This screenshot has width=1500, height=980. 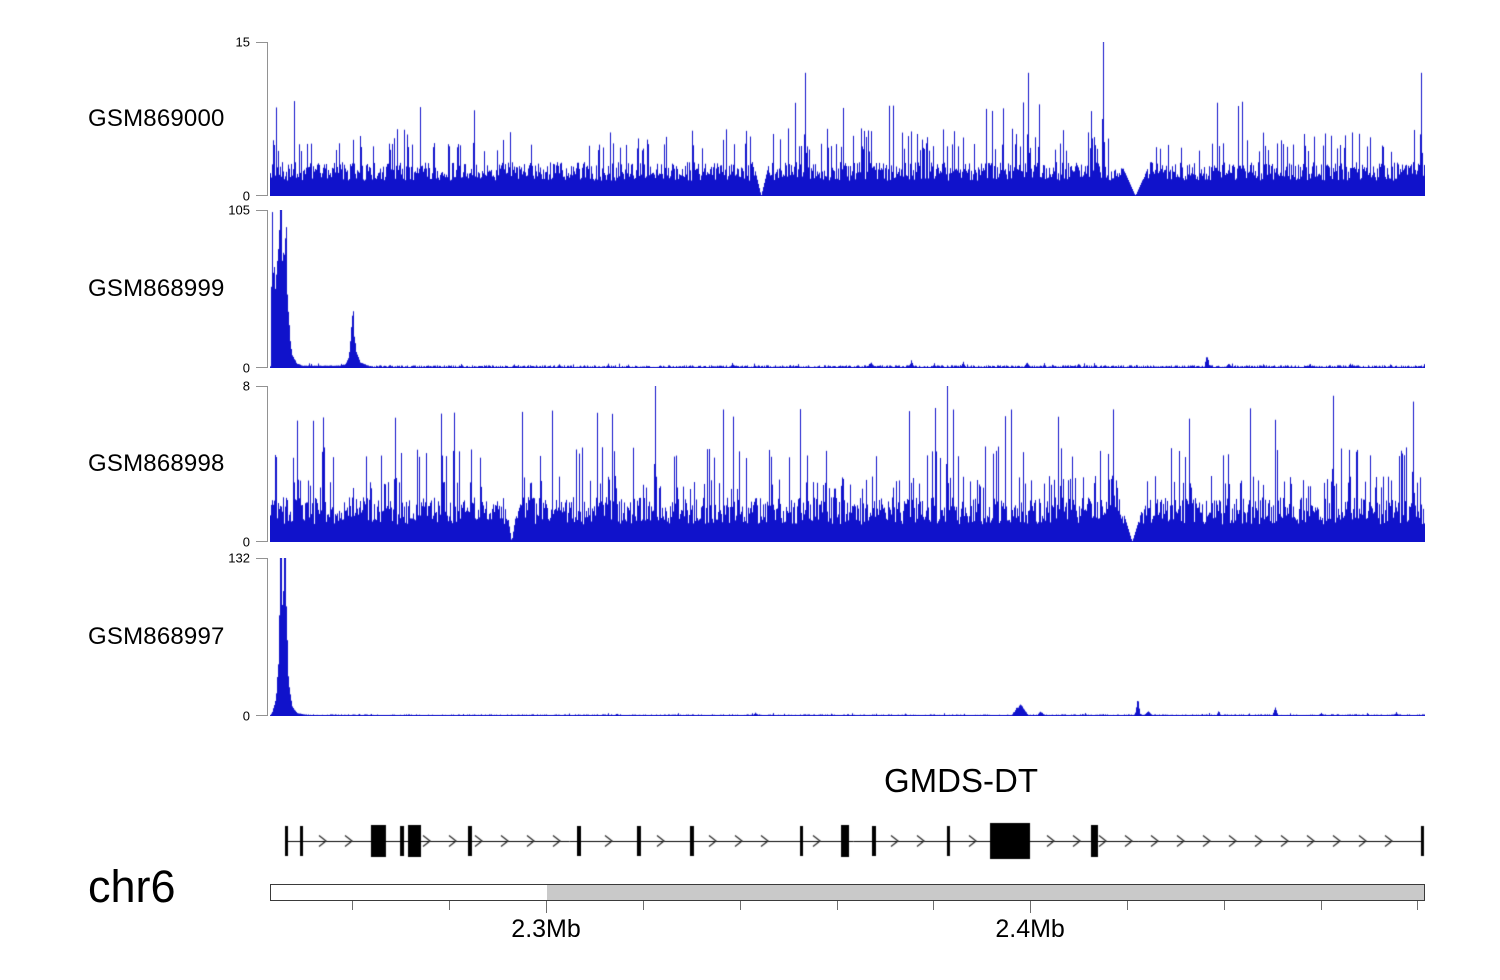 What do you see at coordinates (246, 386) in the screenshot?
I see `y-max-label: 8` at bounding box center [246, 386].